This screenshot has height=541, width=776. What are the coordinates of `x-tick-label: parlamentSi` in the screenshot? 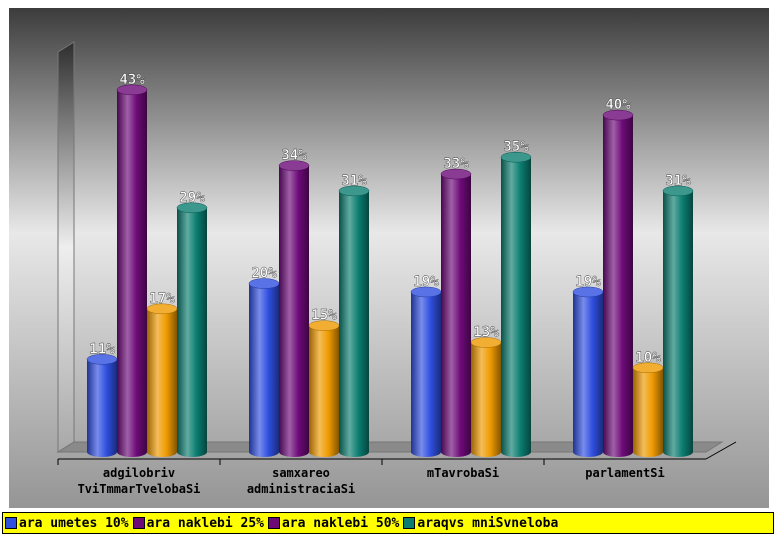 It's located at (624, 473).